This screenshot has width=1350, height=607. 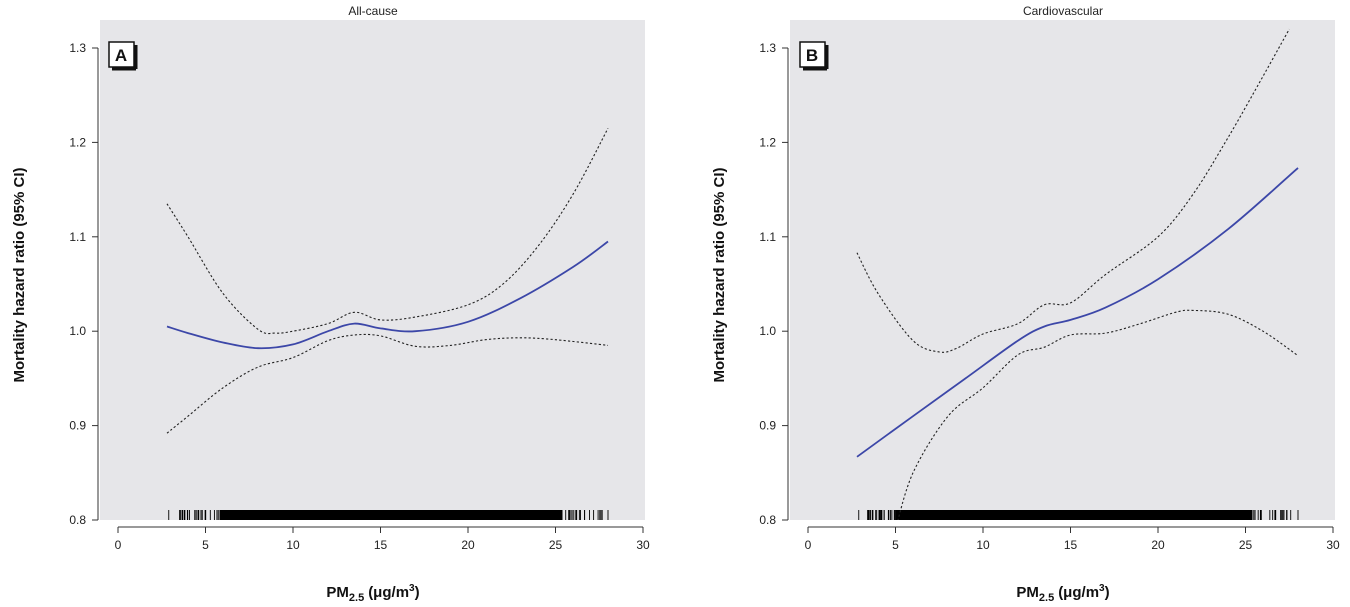 I want to click on upper-ci-line, so click(x=387, y=231).